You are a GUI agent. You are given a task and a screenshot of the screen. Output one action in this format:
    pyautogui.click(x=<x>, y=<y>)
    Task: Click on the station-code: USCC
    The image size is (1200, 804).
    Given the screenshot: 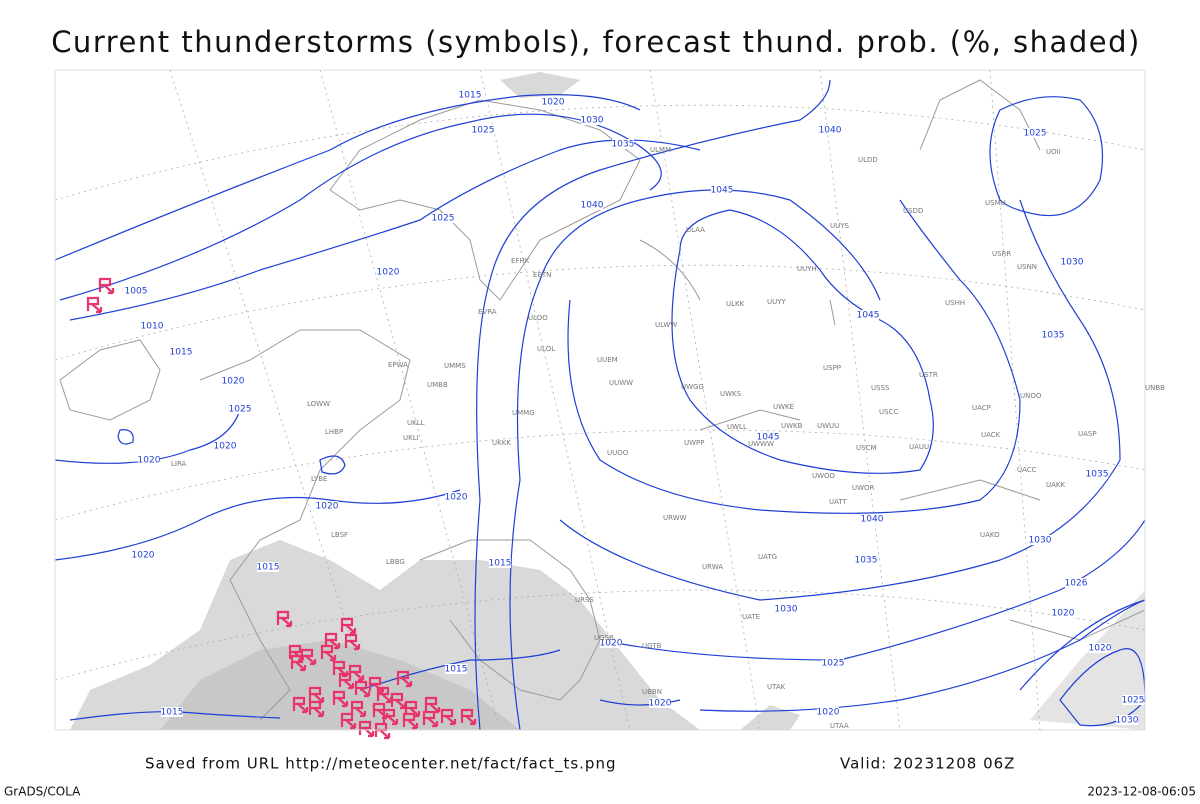 What is the action you would take?
    pyautogui.click(x=888, y=412)
    